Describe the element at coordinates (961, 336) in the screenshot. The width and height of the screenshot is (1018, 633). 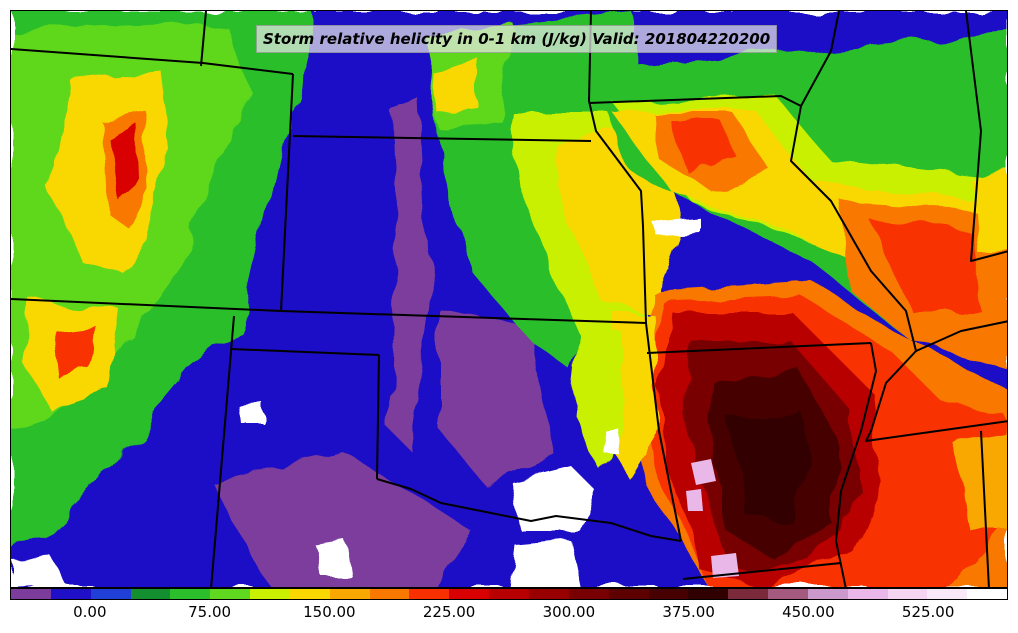
I see `boundary-ky` at that location.